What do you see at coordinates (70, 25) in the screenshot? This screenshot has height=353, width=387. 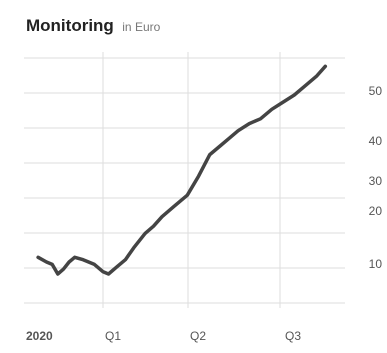 I see `chart-title: Monitoring` at bounding box center [70, 25].